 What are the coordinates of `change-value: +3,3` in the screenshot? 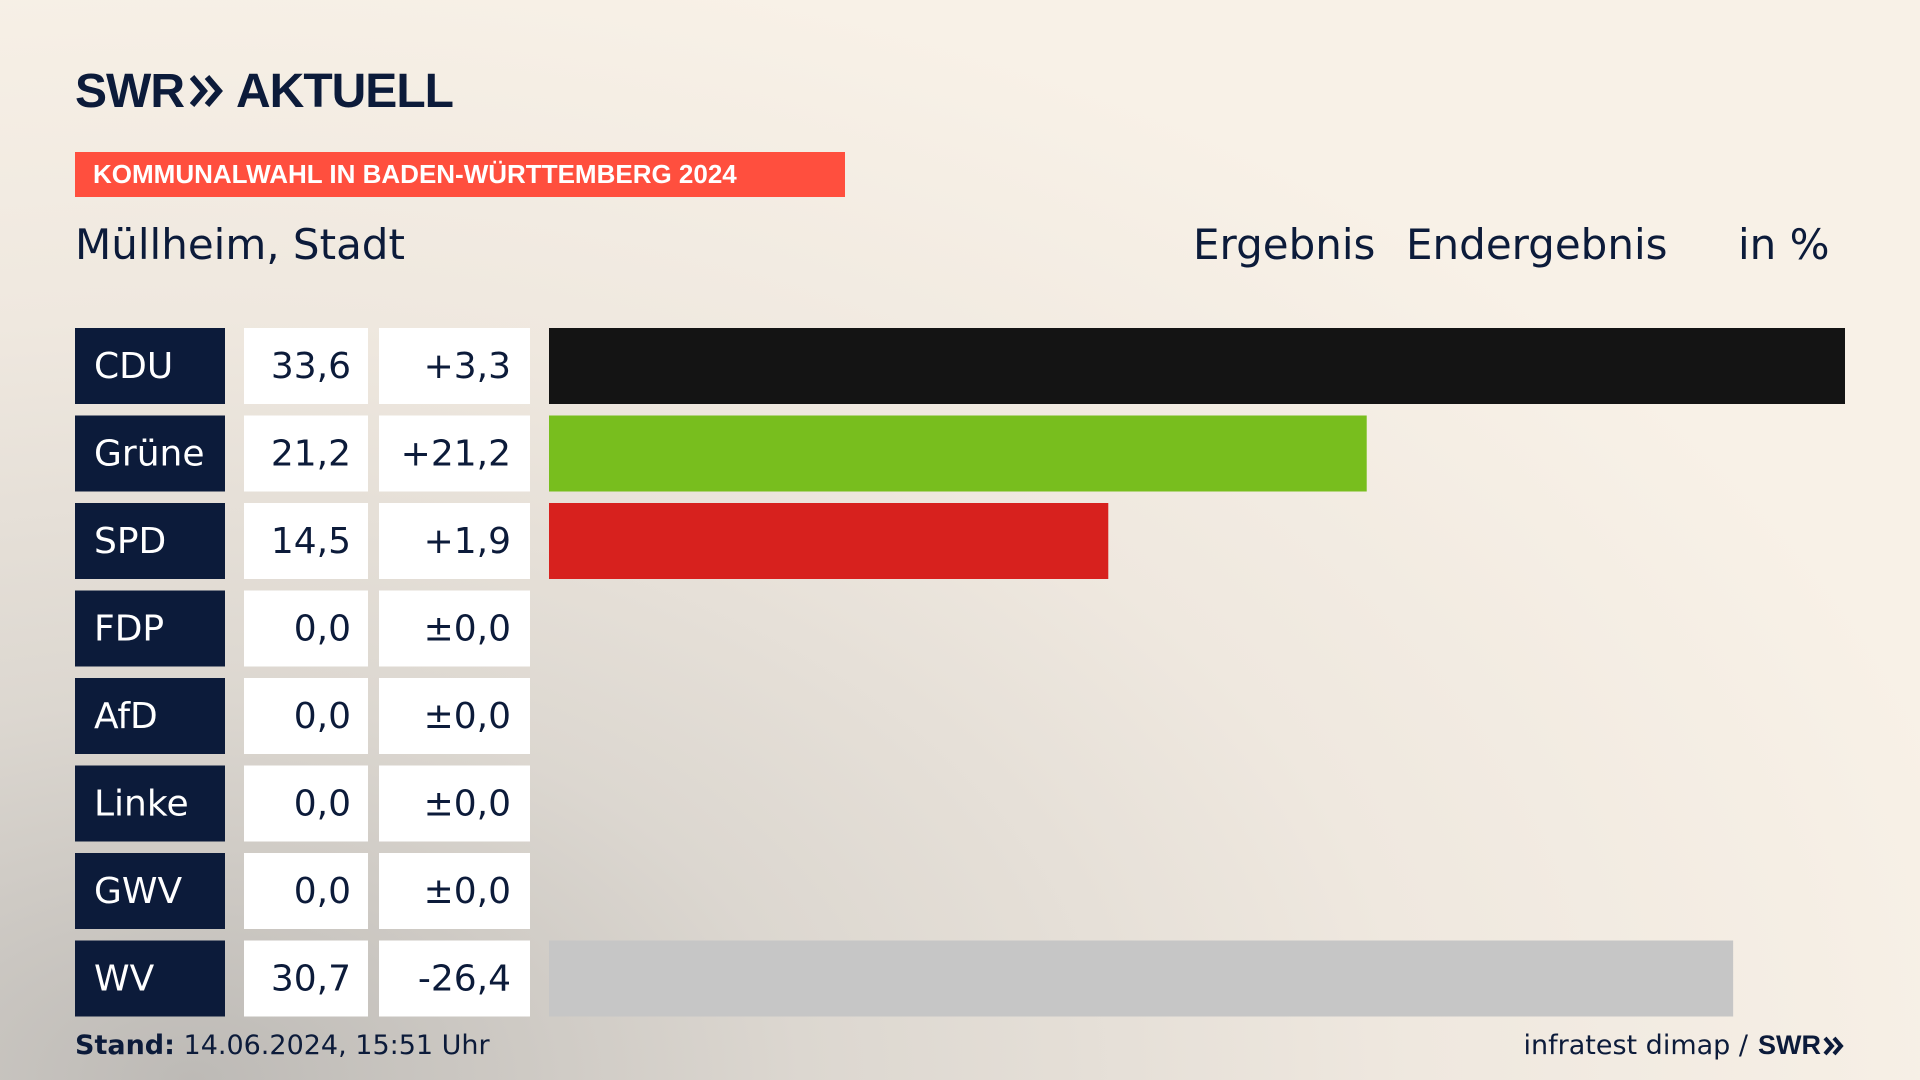 It's located at (467, 366).